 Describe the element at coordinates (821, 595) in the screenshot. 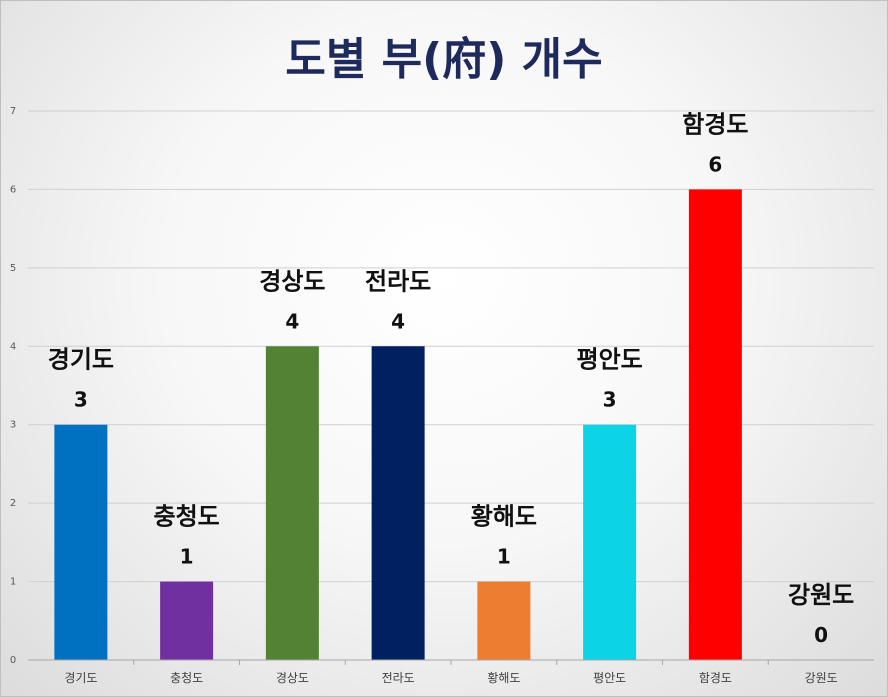

I see `data-label-category: 강원도` at that location.